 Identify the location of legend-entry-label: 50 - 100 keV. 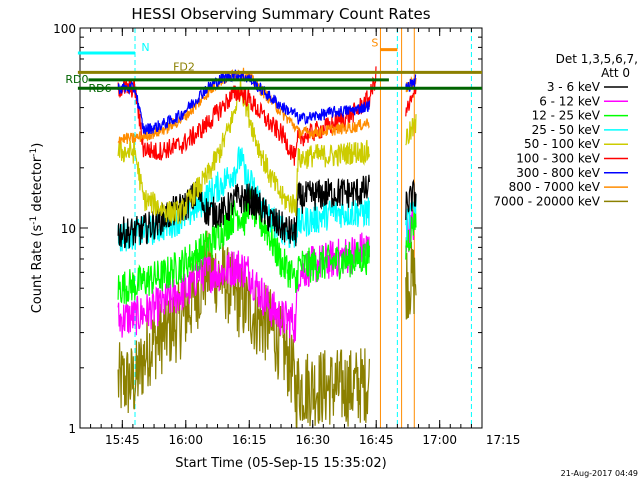
(562, 144).